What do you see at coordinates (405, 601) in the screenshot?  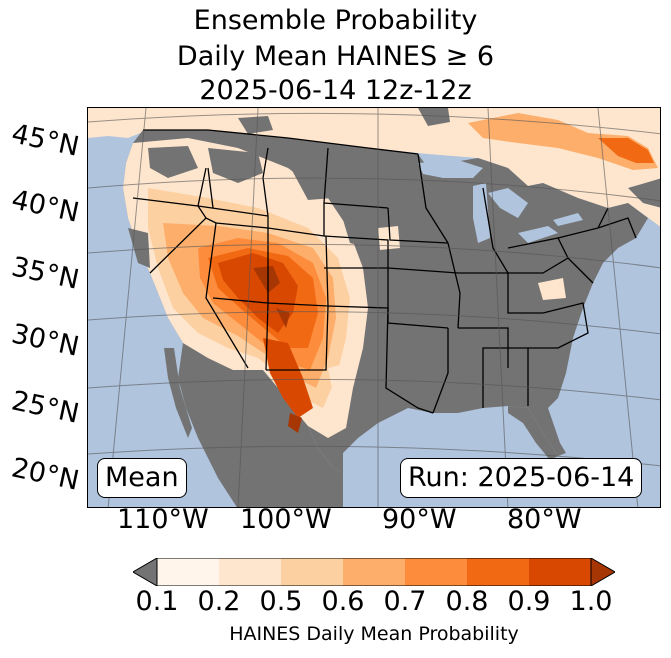 I see `colorbar-tick-4: 0.7` at bounding box center [405, 601].